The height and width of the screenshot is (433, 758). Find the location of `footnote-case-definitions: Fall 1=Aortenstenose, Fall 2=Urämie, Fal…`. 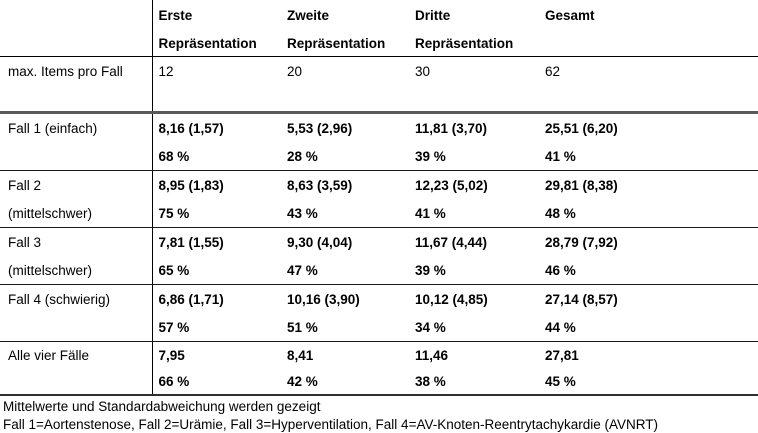

footnote-case-definitions: Fall 1=Aortenstenose, Fall 2=Urämie, Fal… is located at coordinates (380, 424).